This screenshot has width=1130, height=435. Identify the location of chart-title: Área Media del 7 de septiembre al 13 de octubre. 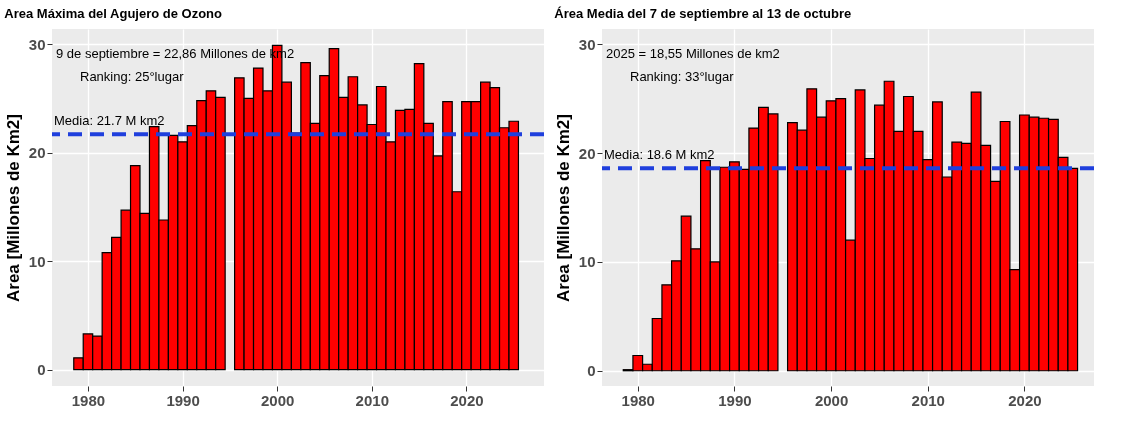
(703, 13).